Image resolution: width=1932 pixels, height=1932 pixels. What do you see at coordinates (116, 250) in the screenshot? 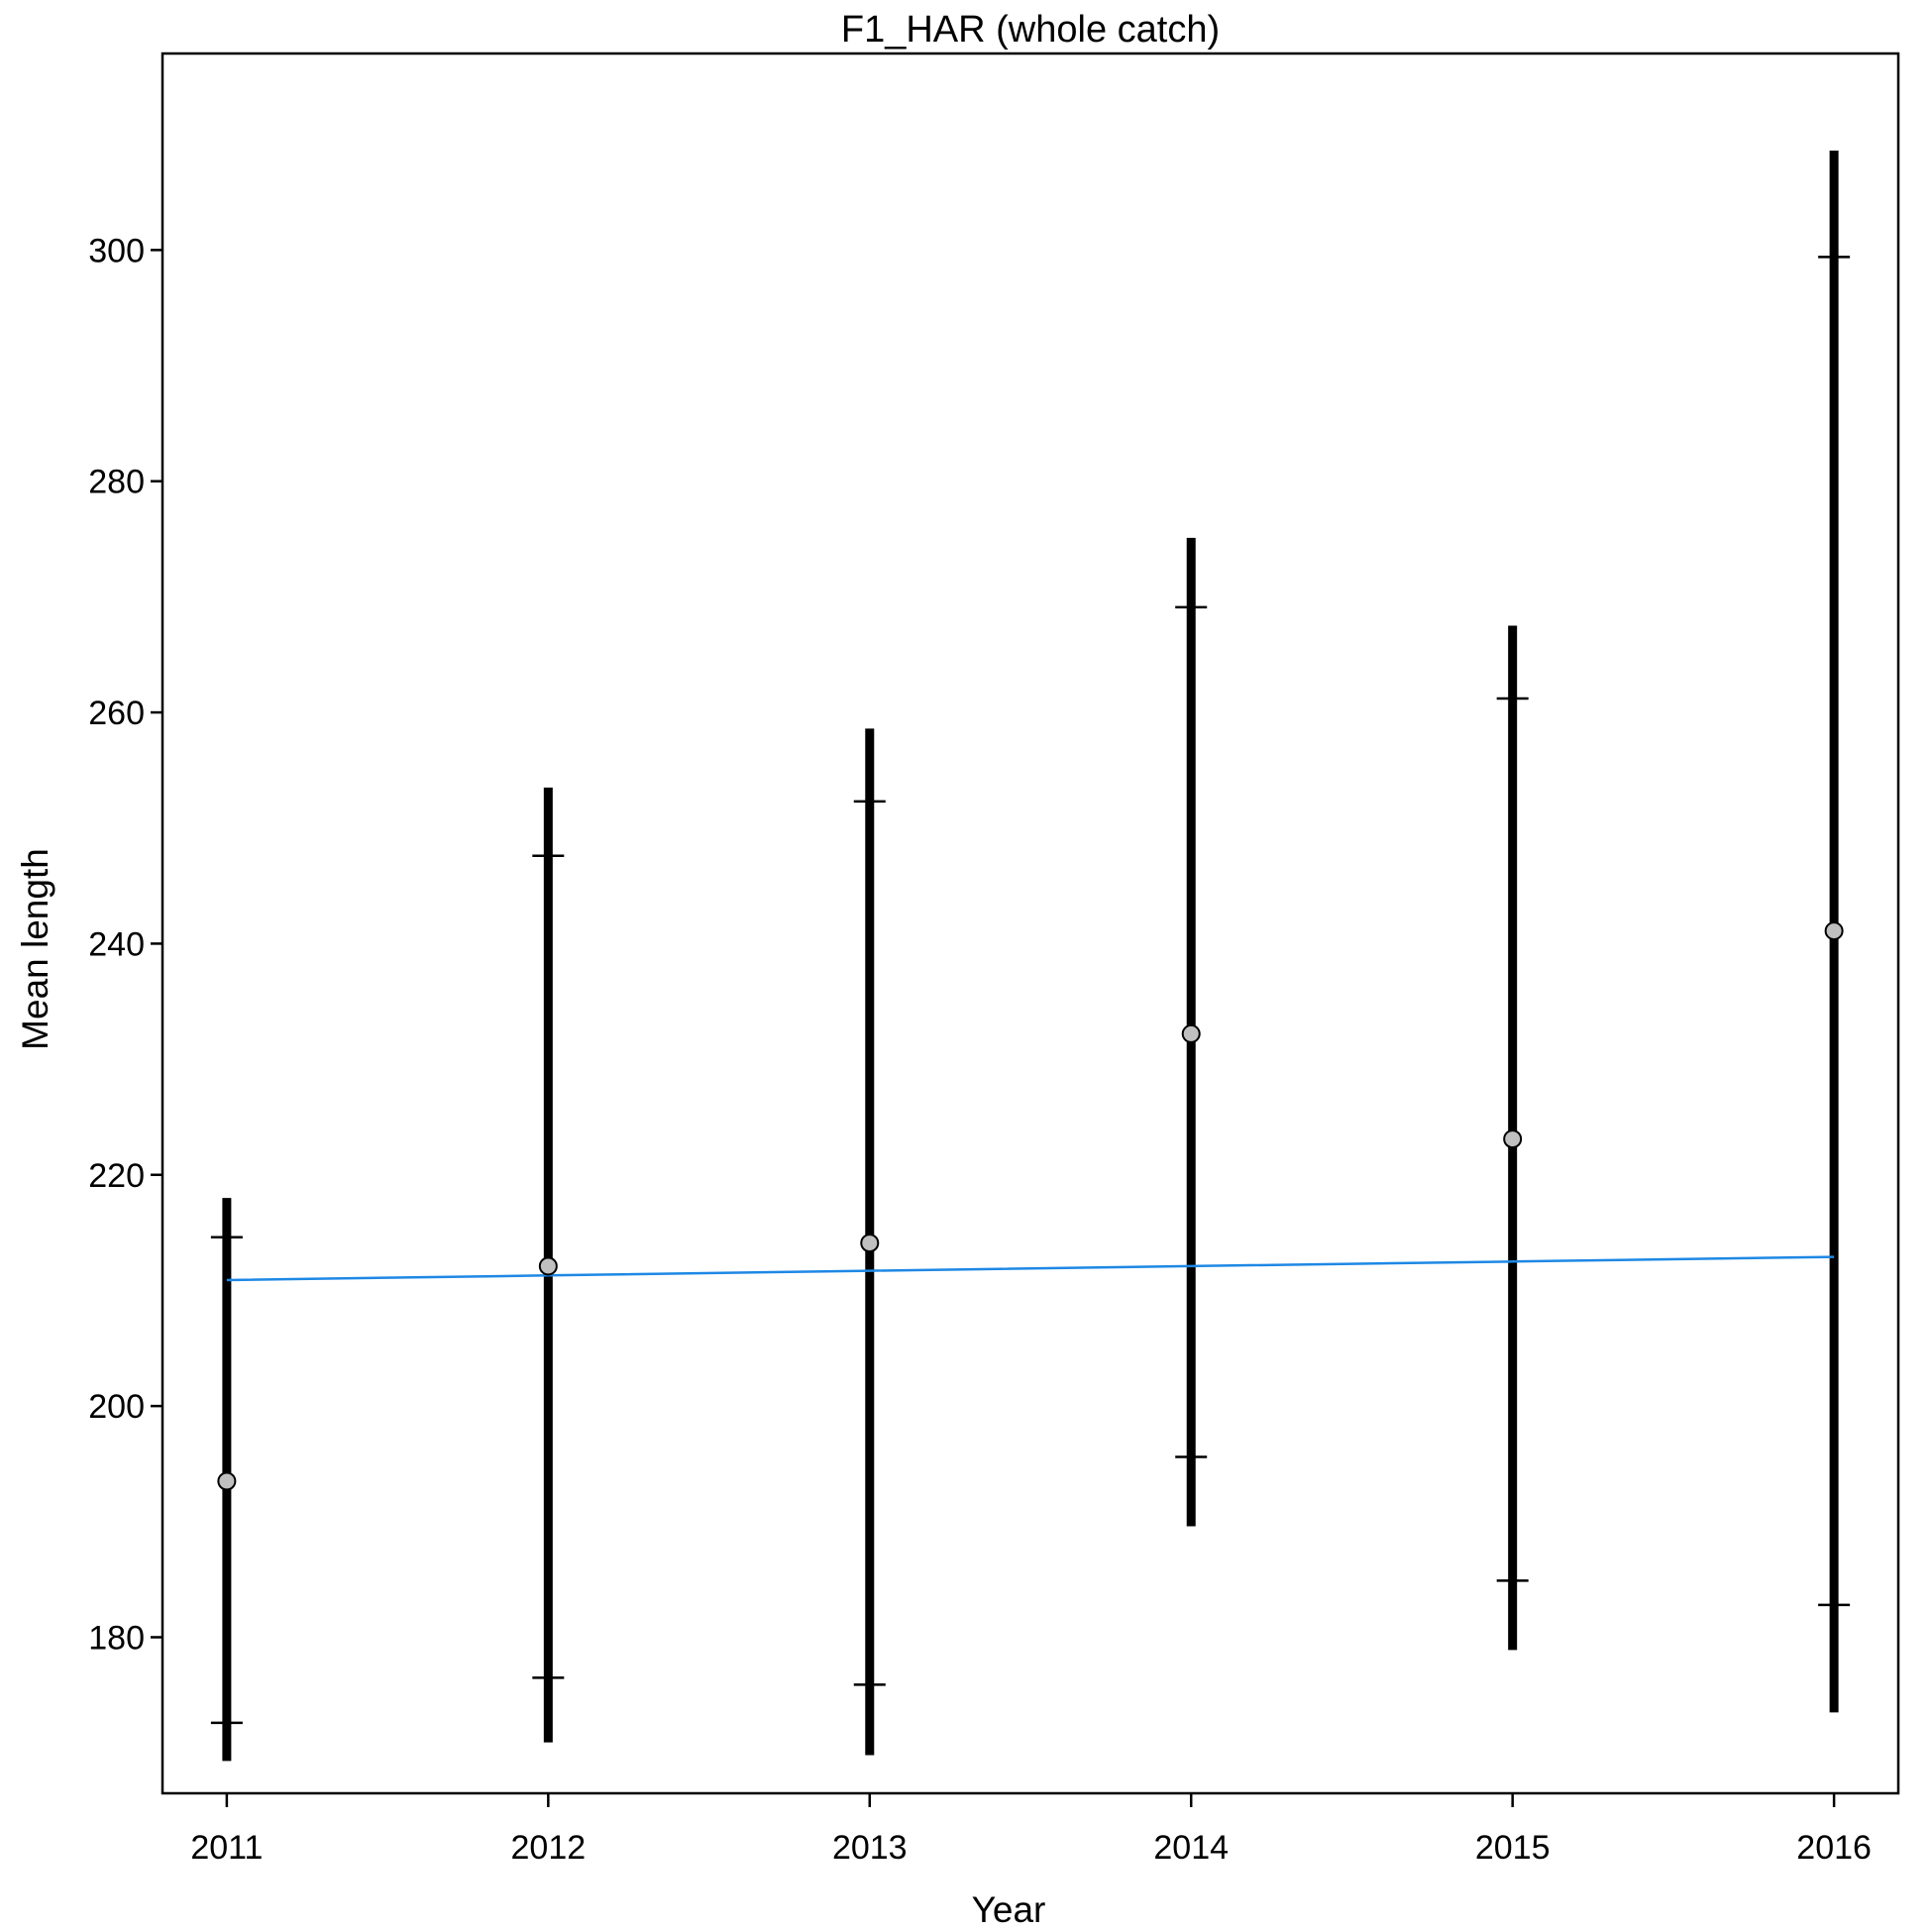
I see `y-tick-label: 300` at bounding box center [116, 250].